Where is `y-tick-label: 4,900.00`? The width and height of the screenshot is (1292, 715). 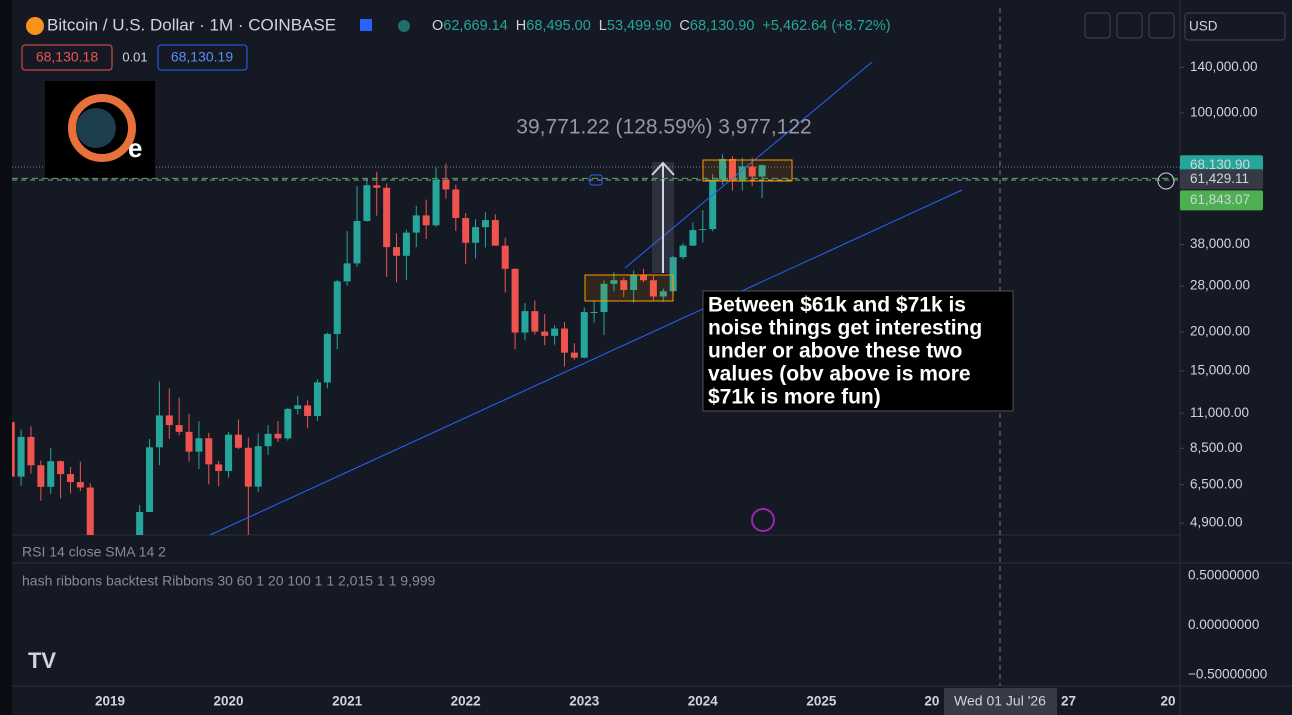
y-tick-label: 4,900.00 is located at coordinates (1216, 522).